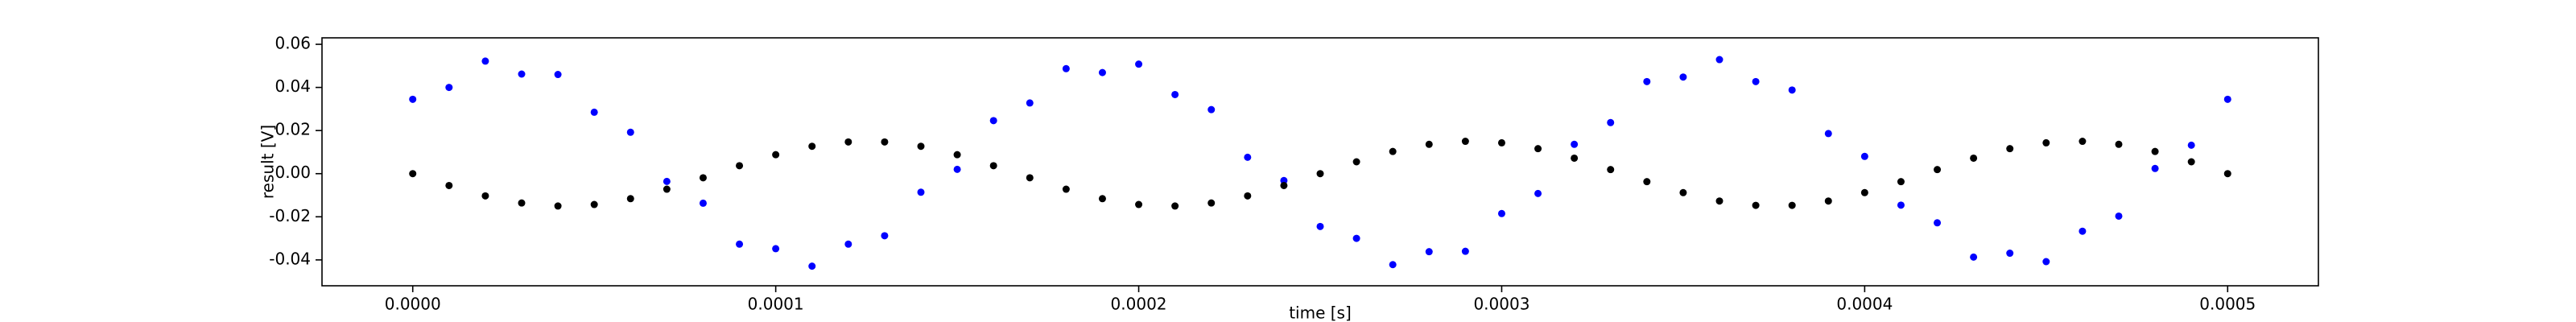 The width and height of the screenshot is (2576, 322). Describe the element at coordinates (293, 43) in the screenshot. I see `y-tick-label: 0.06` at that location.